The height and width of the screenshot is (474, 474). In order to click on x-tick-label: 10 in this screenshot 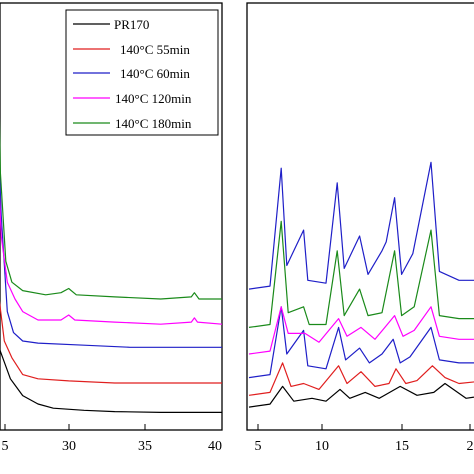, I will do `click(322, 446)`.